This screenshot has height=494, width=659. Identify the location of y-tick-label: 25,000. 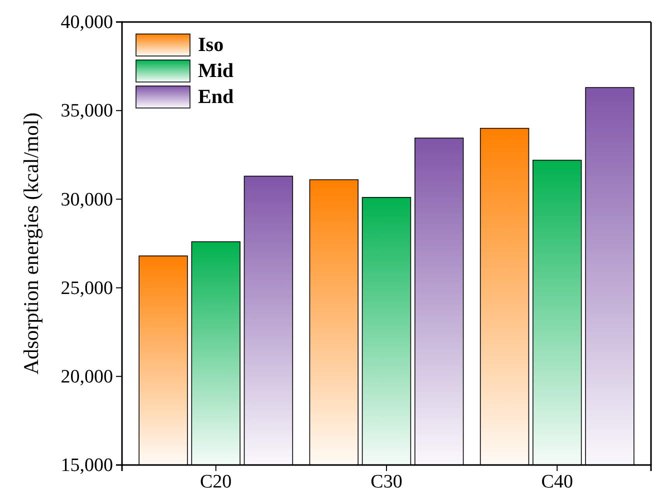
(86, 288).